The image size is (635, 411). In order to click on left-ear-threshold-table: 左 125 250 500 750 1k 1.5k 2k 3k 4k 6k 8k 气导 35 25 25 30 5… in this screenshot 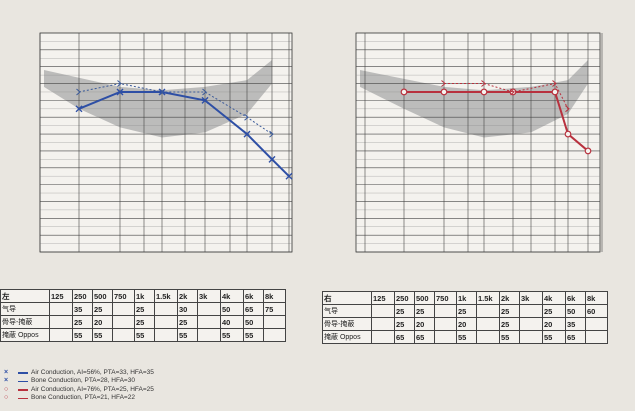, I will do `click(143, 315)`.